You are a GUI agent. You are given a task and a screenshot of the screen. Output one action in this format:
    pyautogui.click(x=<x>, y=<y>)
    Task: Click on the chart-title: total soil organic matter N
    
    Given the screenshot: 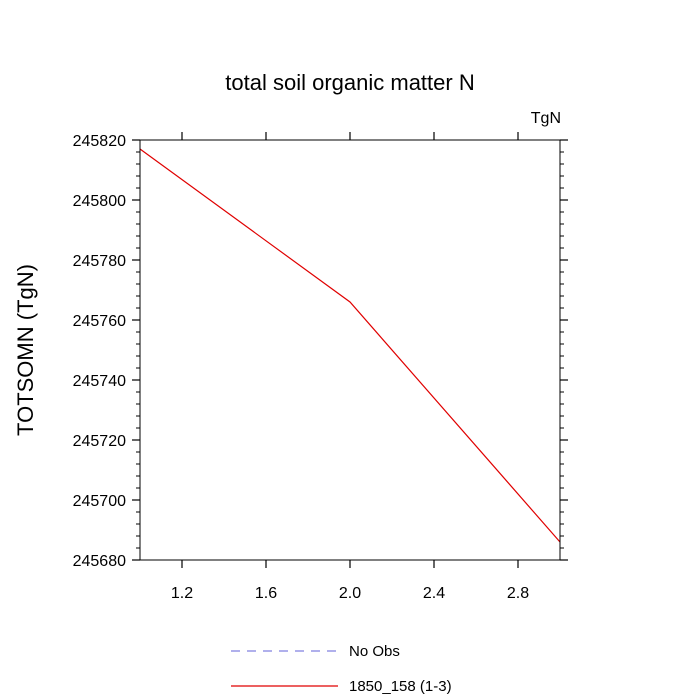 What is the action you would take?
    pyautogui.click(x=349, y=82)
    